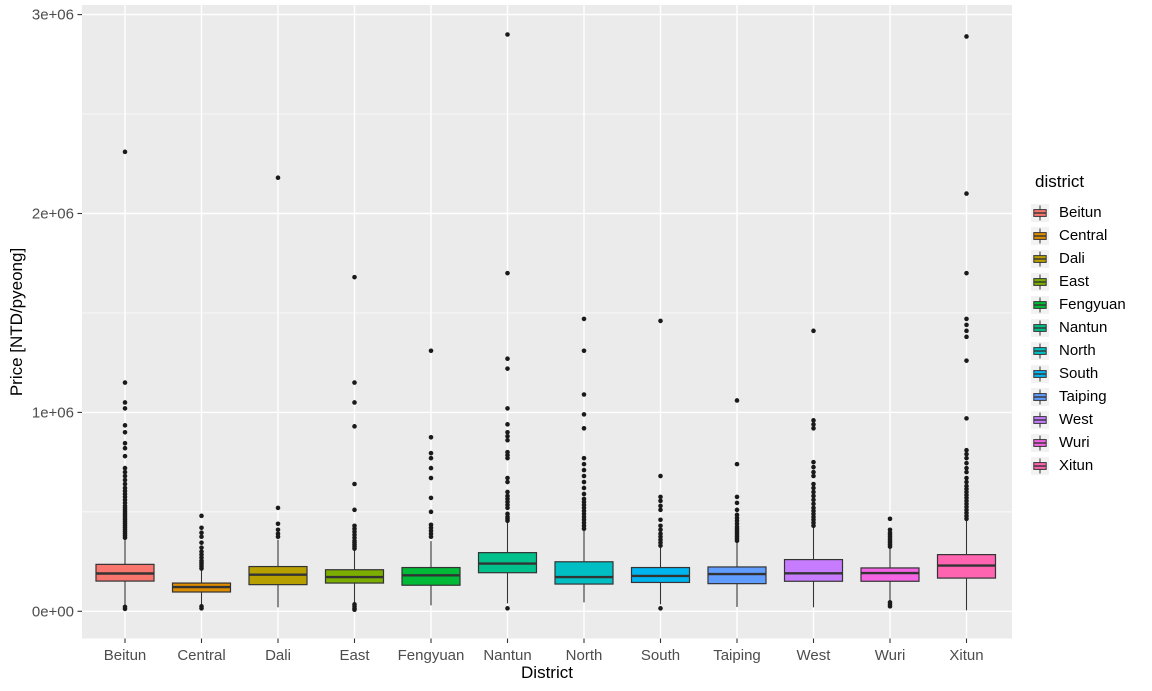 This screenshot has width=1152, height=691. Describe the element at coordinates (1078, 465) in the screenshot. I see `legend-item-xitun: Xitun` at that location.